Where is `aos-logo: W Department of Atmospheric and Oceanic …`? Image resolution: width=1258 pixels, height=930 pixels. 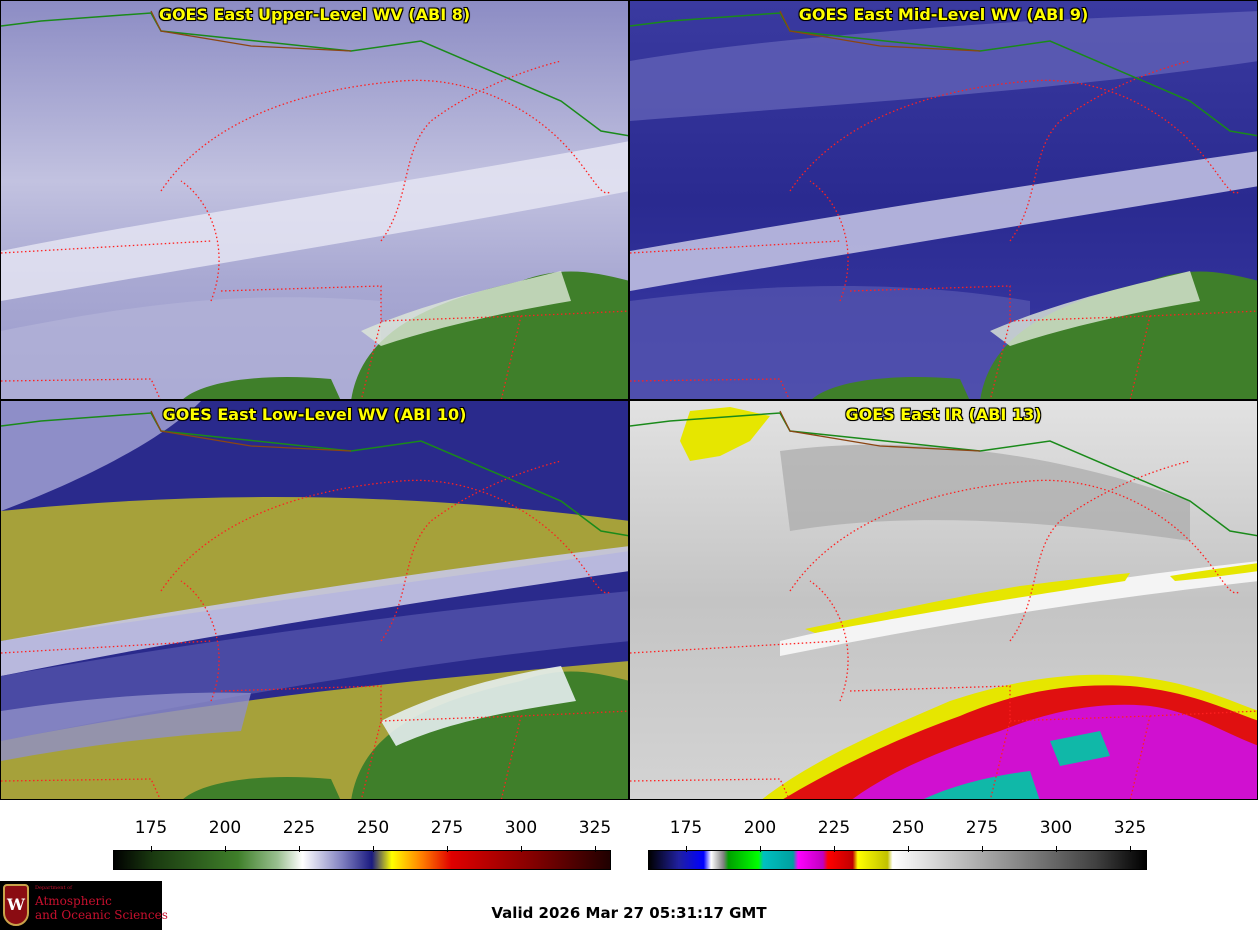 aos-logo: W Department of Atmospheric and Oceanic … is located at coordinates (84, 905).